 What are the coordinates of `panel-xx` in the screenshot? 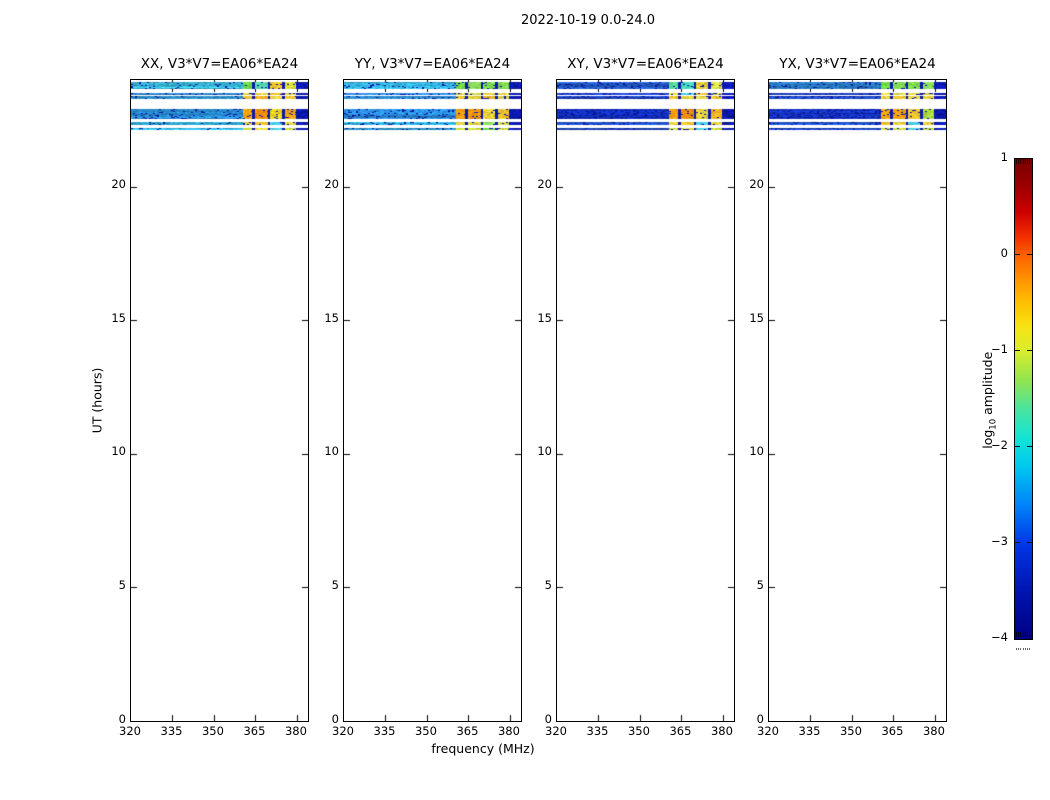 It's located at (219, 400).